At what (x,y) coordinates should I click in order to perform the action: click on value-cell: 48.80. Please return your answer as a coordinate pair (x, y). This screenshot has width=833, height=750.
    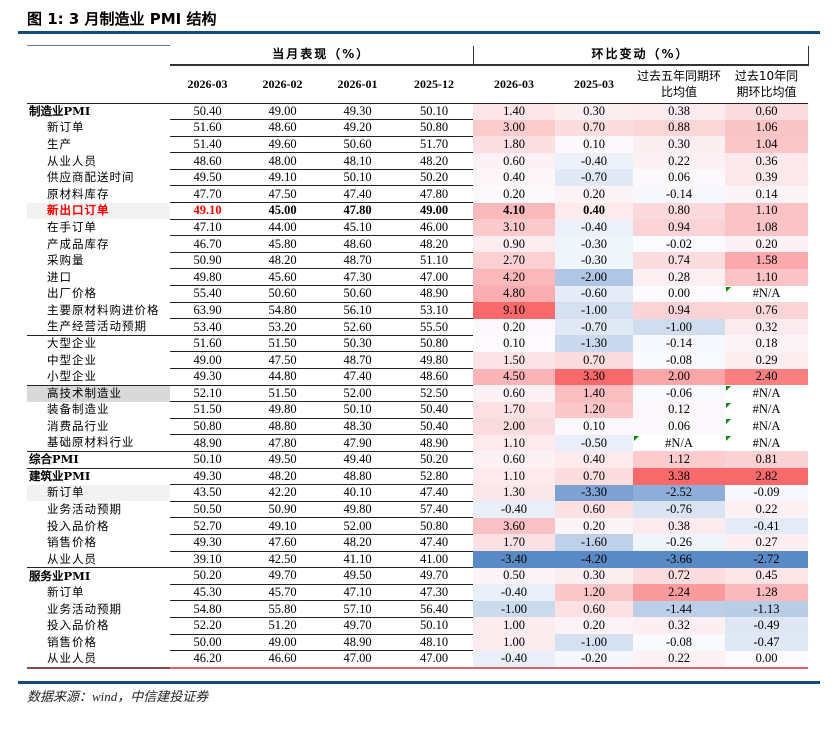
    Looking at the image, I should click on (282, 427).